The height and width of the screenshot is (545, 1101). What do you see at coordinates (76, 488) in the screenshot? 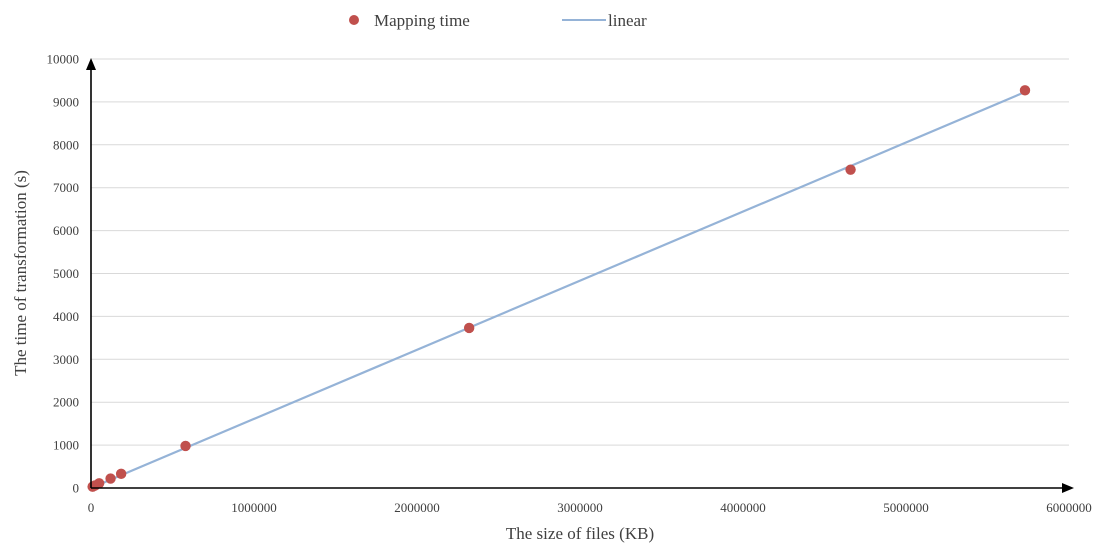
I see `y-tick-label: 0` at bounding box center [76, 488].